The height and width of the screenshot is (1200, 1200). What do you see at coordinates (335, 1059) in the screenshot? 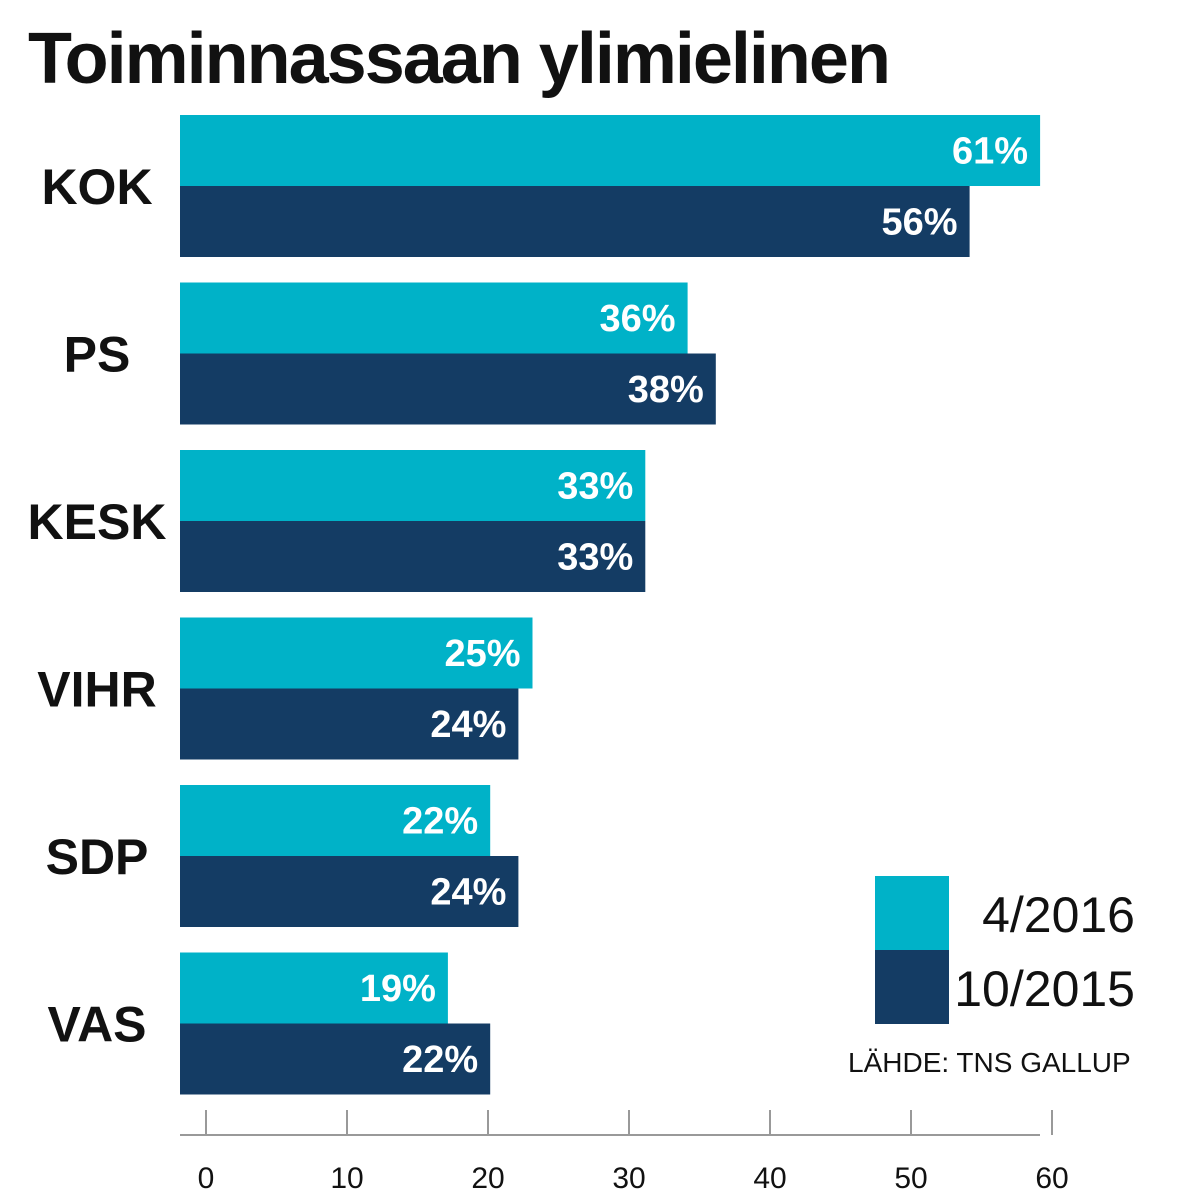
I see `bar-vas-series2` at bounding box center [335, 1059].